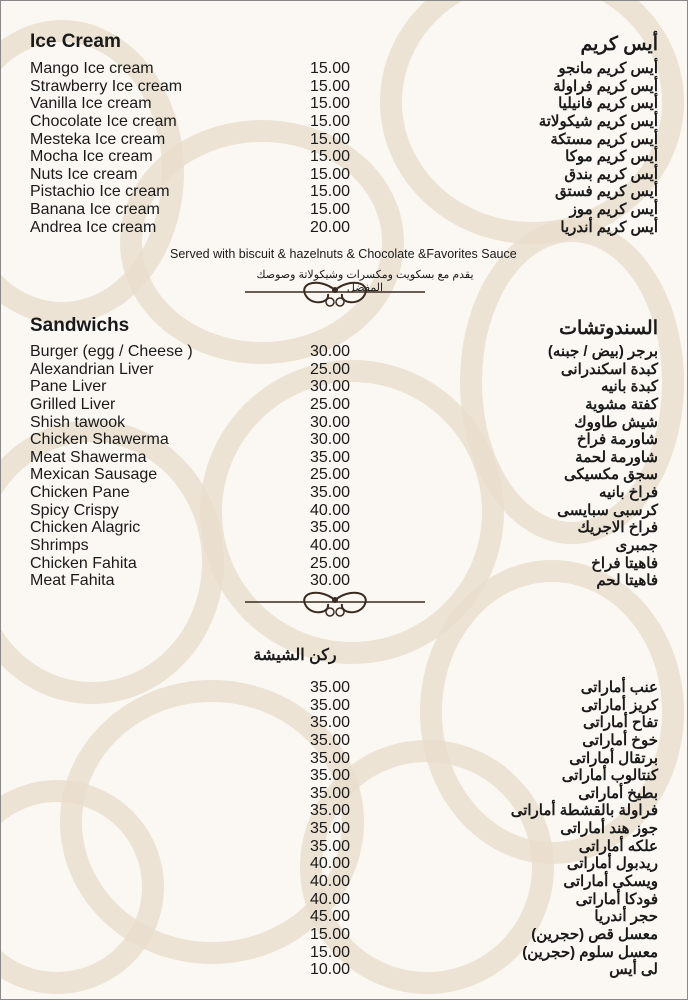 This screenshot has height=1000, width=688. What do you see at coordinates (609, 776) in the screenshot?
I see `item-name-ar: كنتالوب أماراتى` at bounding box center [609, 776].